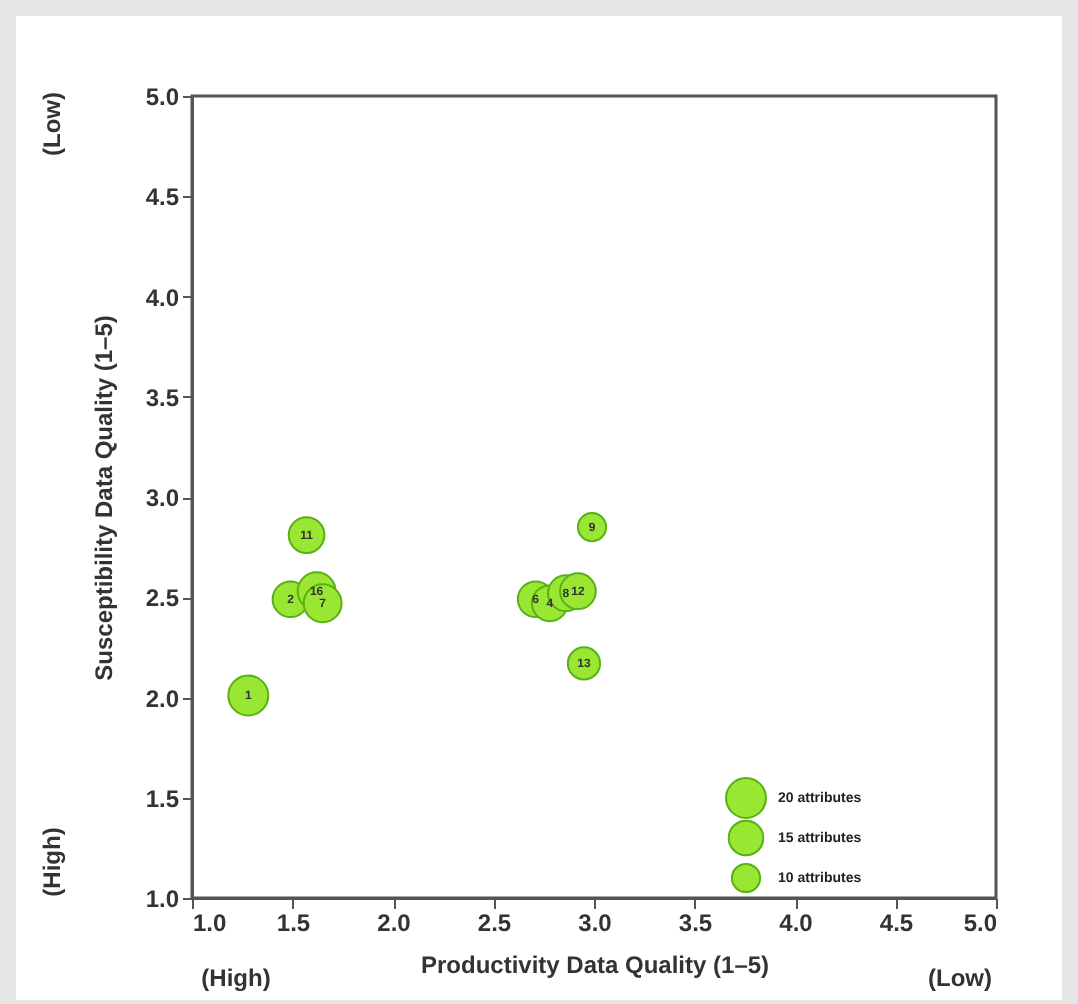  Describe the element at coordinates (210, 923) in the screenshot. I see `x-tick-label: 1.0` at that location.